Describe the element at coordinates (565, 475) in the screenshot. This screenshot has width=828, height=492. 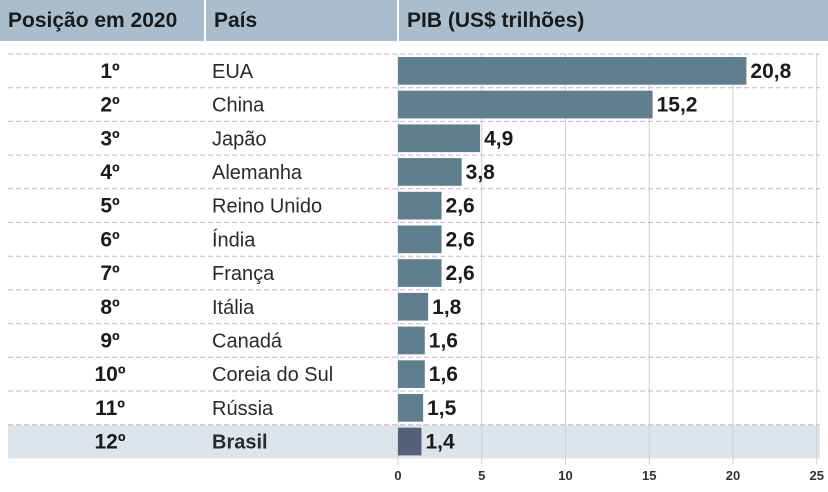
I see `x-tick-label: 10` at that location.